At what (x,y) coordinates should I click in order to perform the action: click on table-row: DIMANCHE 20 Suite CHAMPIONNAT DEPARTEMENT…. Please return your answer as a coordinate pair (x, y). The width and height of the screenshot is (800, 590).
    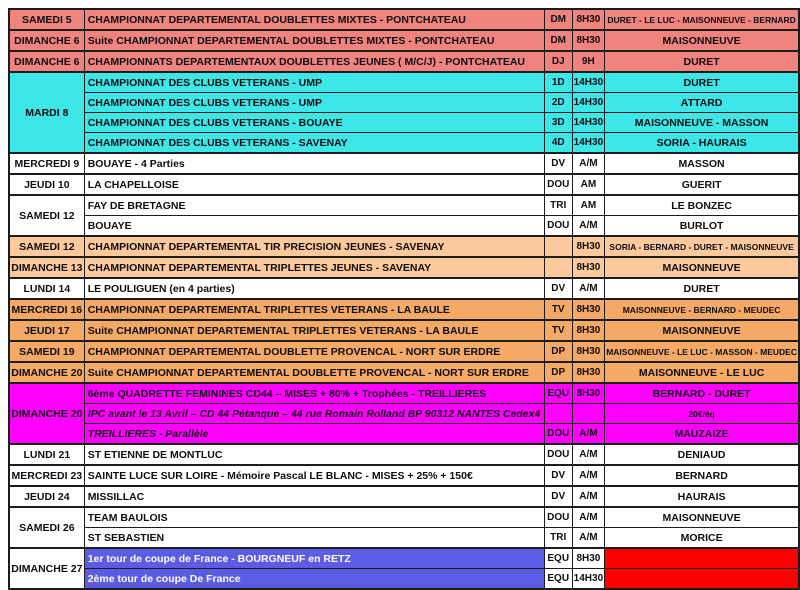
    Looking at the image, I should click on (404, 372).